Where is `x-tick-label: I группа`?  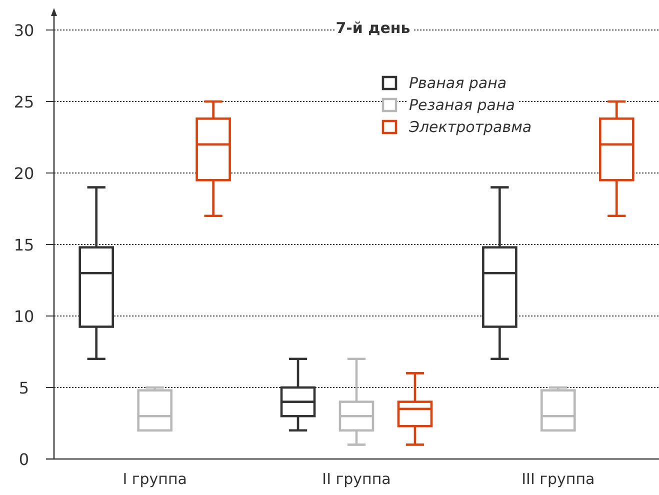 x-tick-label: I группа is located at coordinates (154, 479).